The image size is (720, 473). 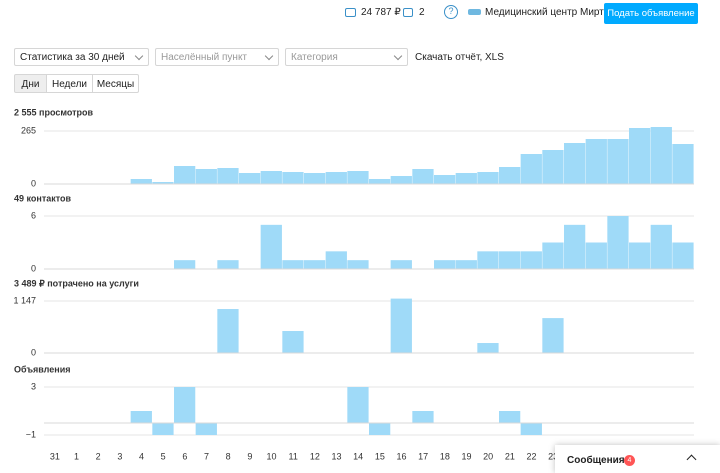 What do you see at coordinates (217, 57) in the screenshot?
I see `city-select: Населённый пункт` at bounding box center [217, 57].